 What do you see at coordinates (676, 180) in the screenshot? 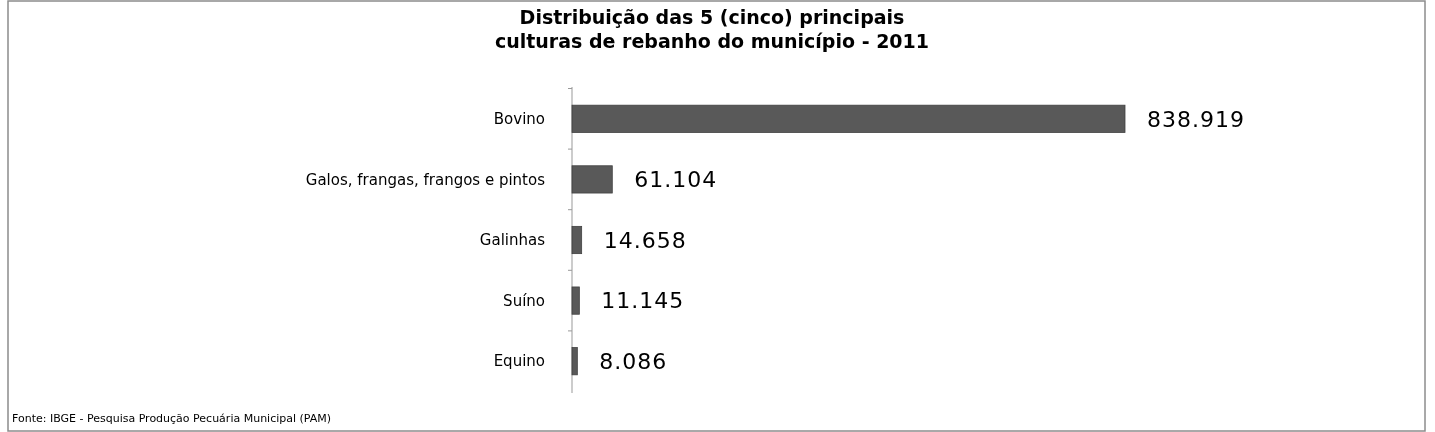
I see `data-label: 61.104` at bounding box center [676, 180].